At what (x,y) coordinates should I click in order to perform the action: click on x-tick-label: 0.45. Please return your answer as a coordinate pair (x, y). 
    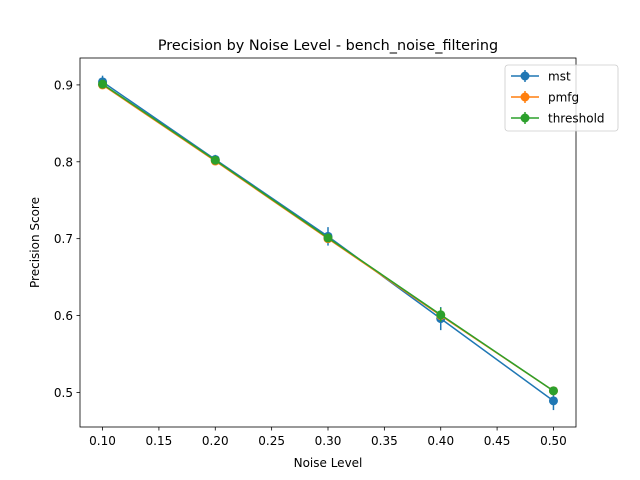
    Looking at the image, I should click on (497, 441).